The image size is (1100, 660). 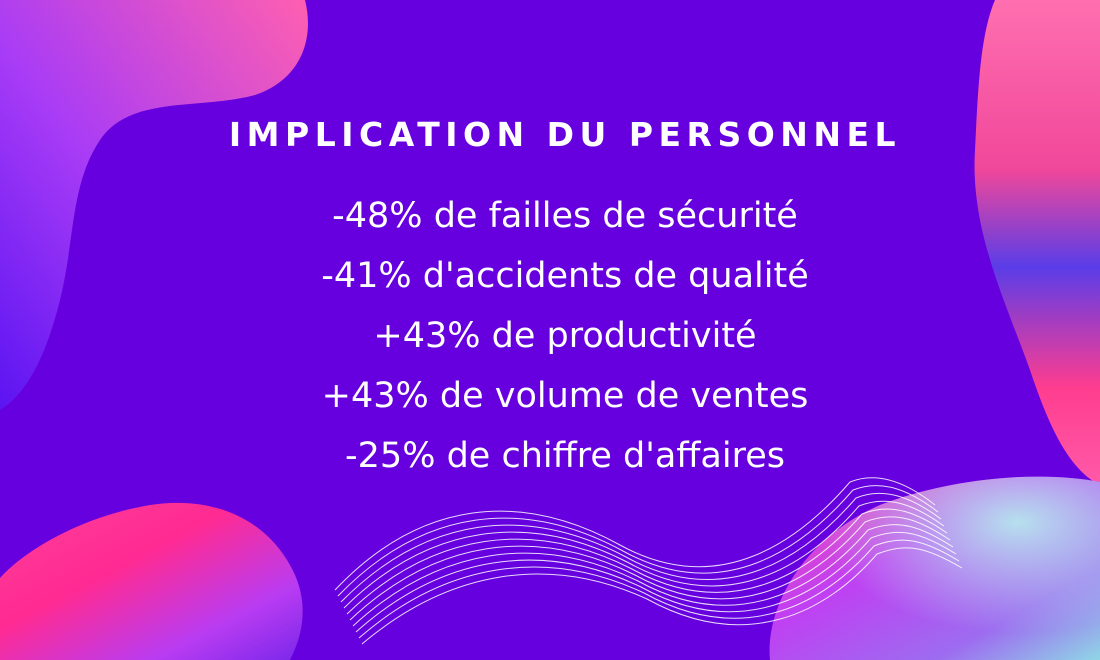 I want to click on stat-line-quality: -41% d'accidents de qualité, so click(x=565, y=276).